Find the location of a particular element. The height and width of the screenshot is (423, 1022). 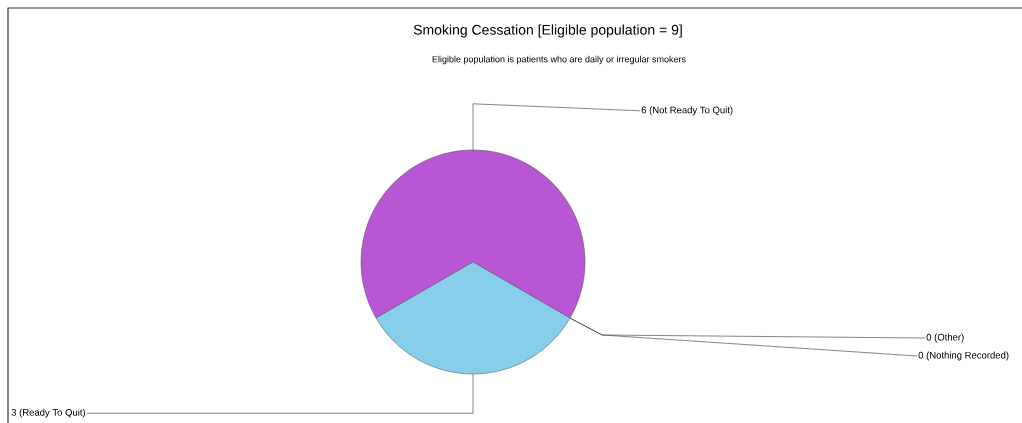

chart-subtitle: Eligible population is patients who are daily or irregular smokers is located at coordinates (559, 60).